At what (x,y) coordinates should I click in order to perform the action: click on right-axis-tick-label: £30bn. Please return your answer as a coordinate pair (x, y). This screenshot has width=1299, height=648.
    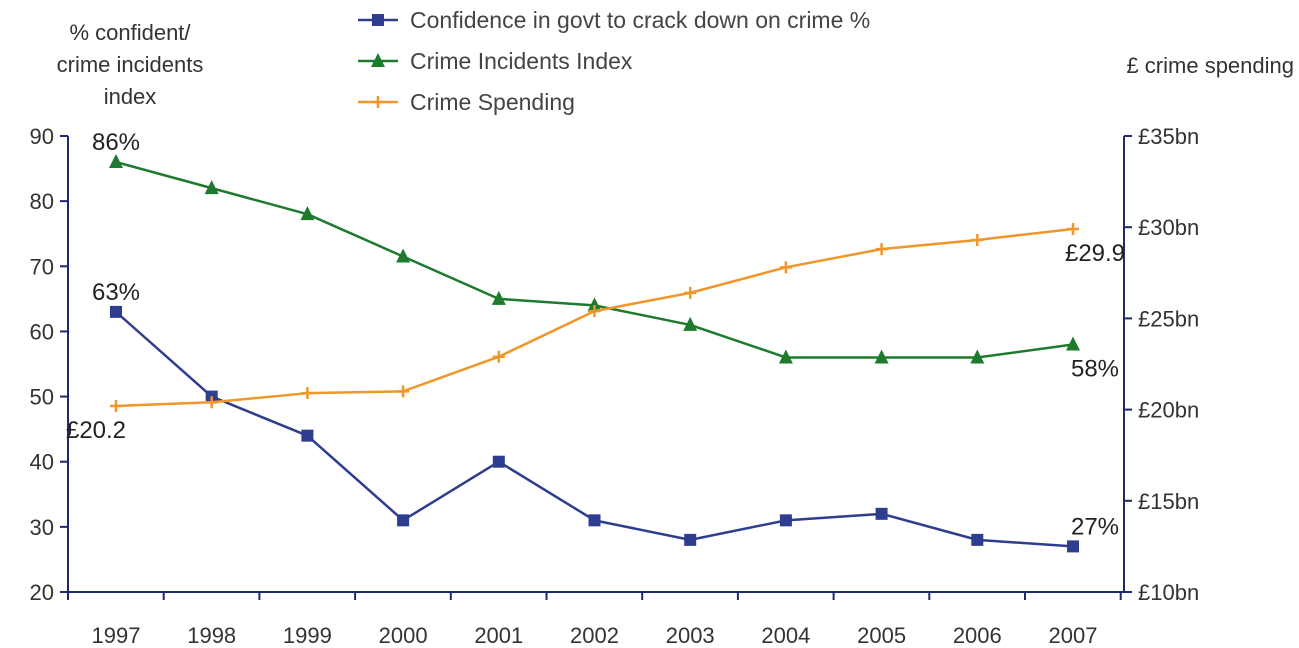
    Looking at the image, I should click on (1168, 227).